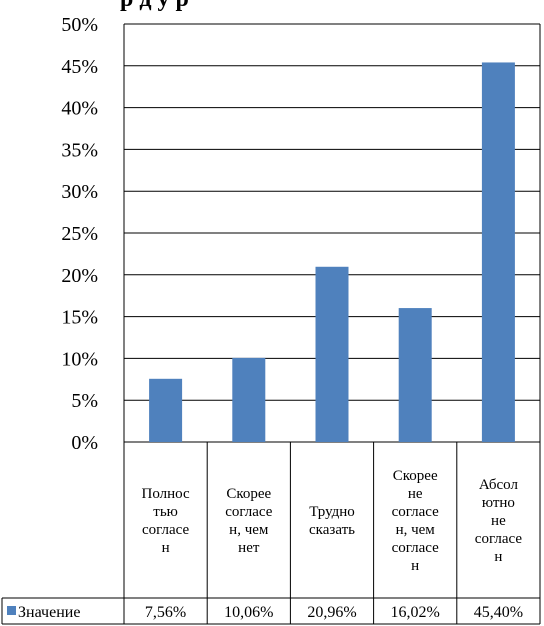  What do you see at coordinates (165, 512) in the screenshot?
I see `category-label: тью` at bounding box center [165, 512].